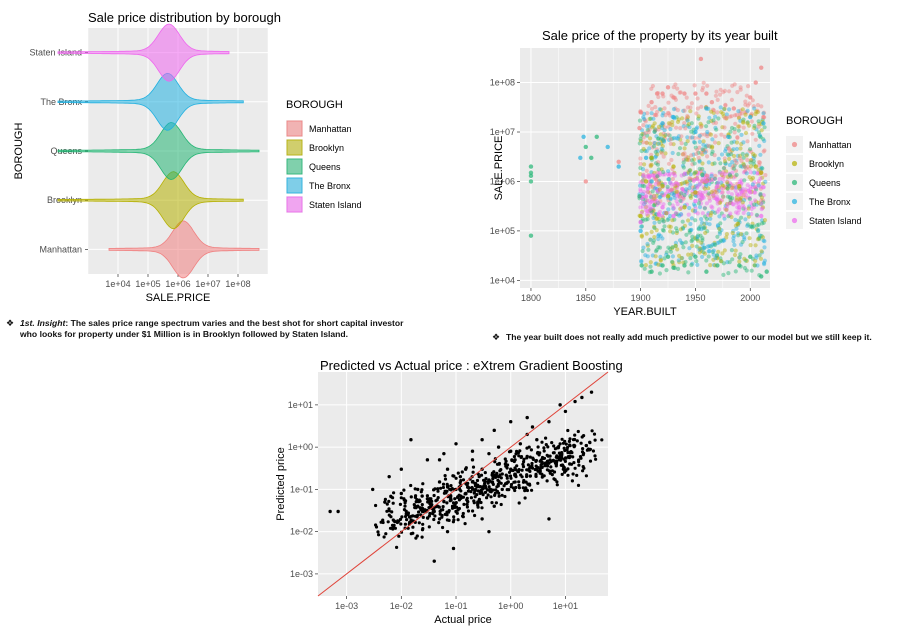 This screenshot has width=908, height=636. I want to click on x-tick-label: 1e+00, so click(510, 606).